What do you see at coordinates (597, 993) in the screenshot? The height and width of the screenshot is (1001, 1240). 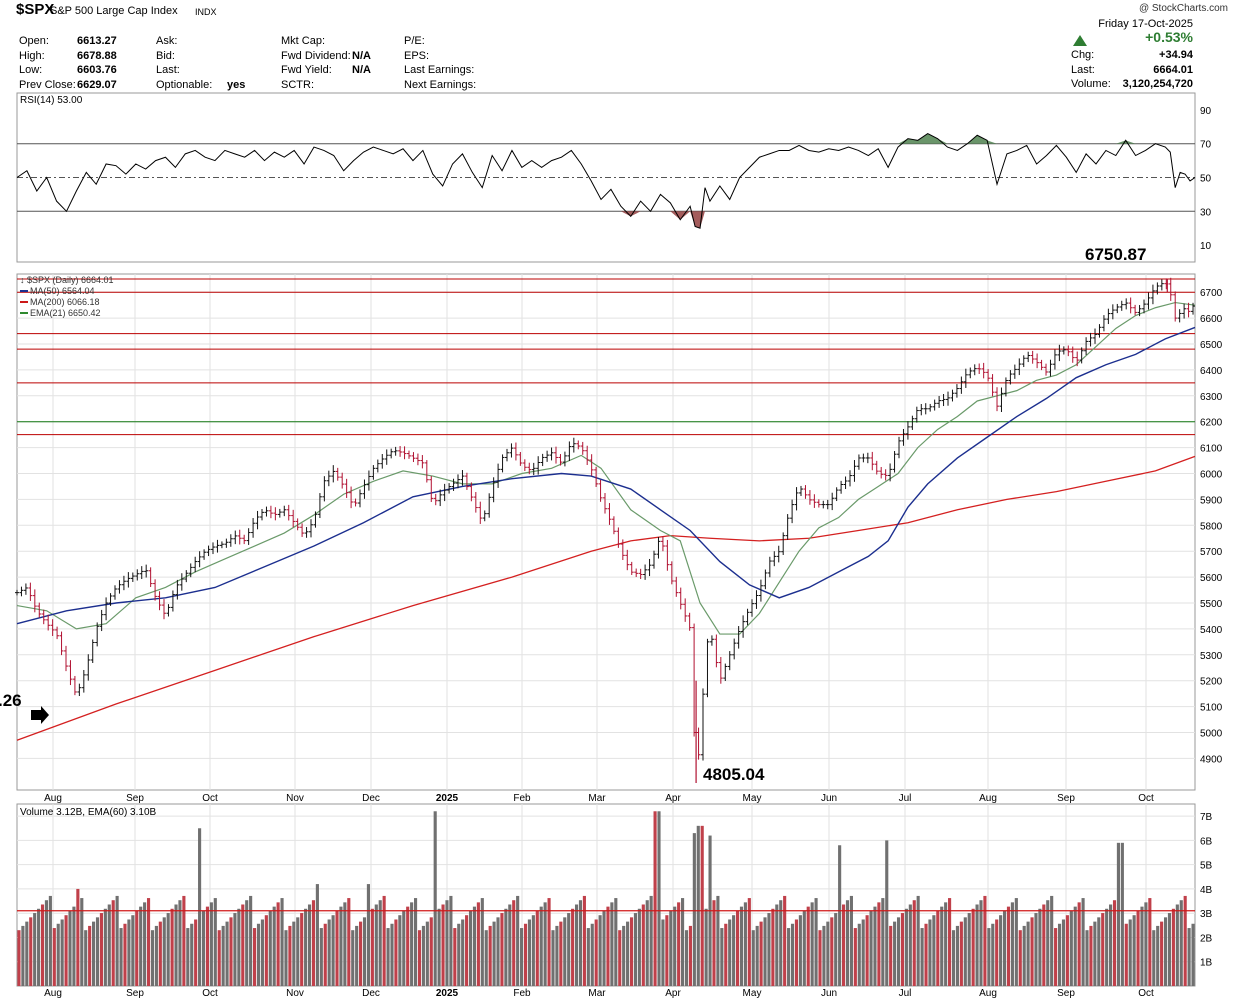 I see `x-tick-label: Mar` at bounding box center [597, 993].